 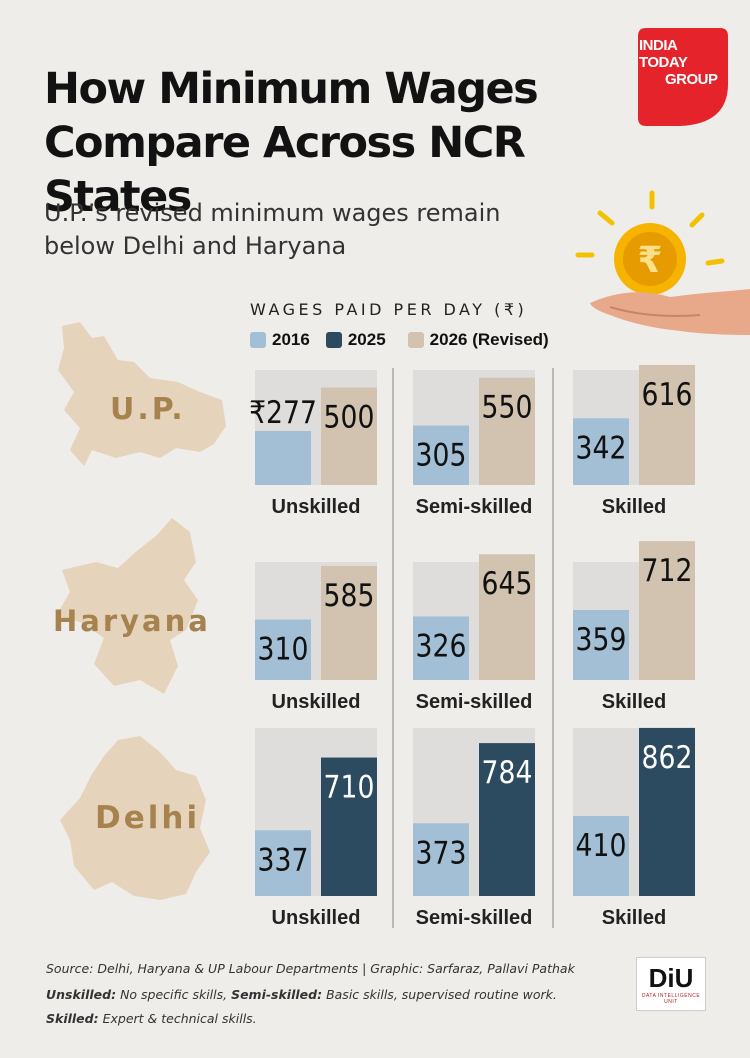 I want to click on bar-value-label: 305, so click(x=441, y=455).